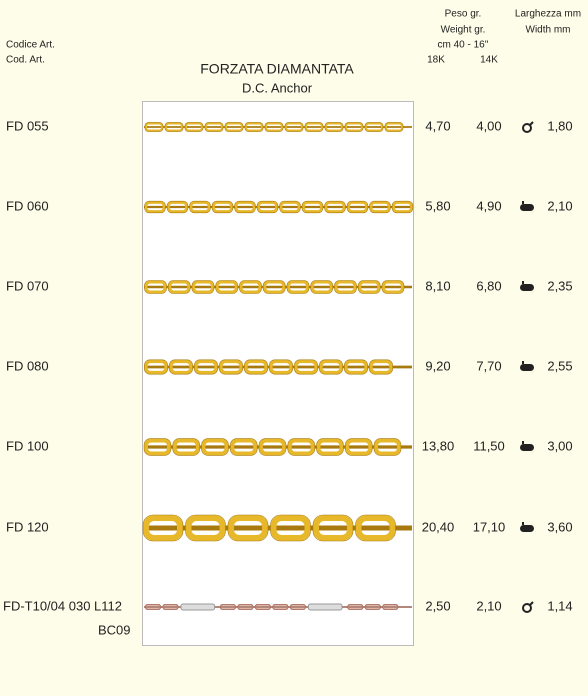  I want to click on title: FORZATA DIAMANTATA, so click(277, 69).